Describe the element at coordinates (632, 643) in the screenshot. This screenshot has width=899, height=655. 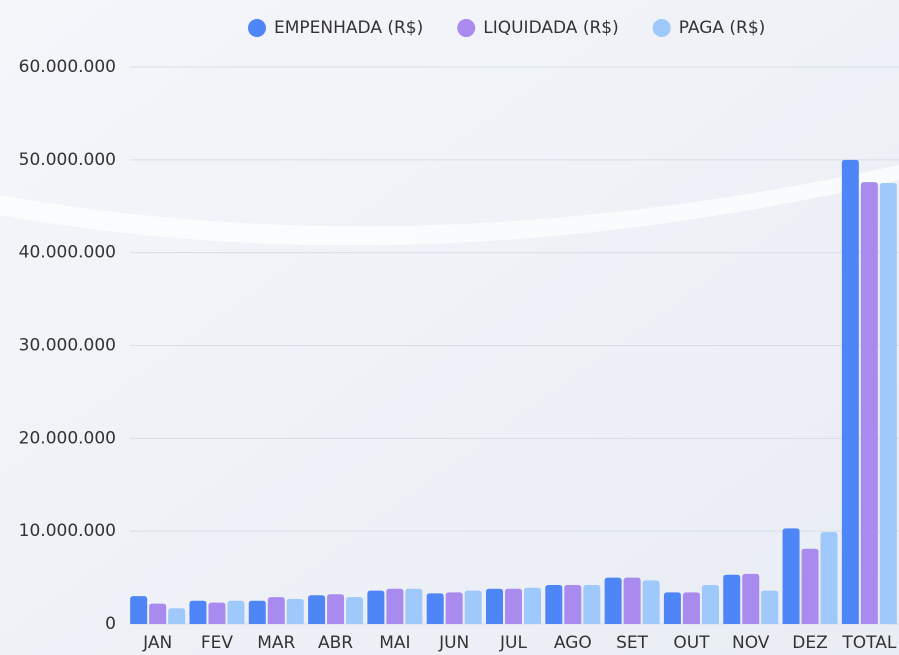
I see `x-tick-label: SET` at that location.